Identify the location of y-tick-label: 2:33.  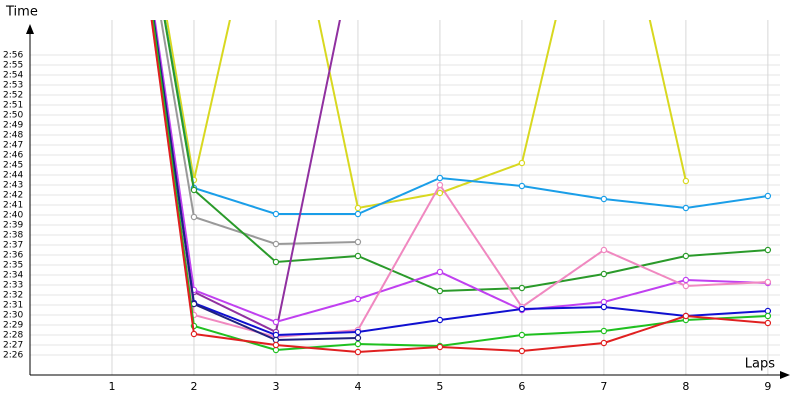
(13, 286).